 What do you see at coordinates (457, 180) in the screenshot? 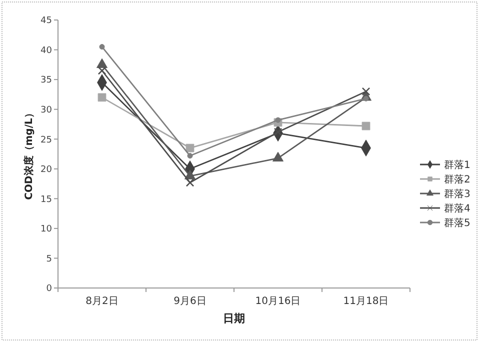
I see `legend-label: 群落2` at bounding box center [457, 180].